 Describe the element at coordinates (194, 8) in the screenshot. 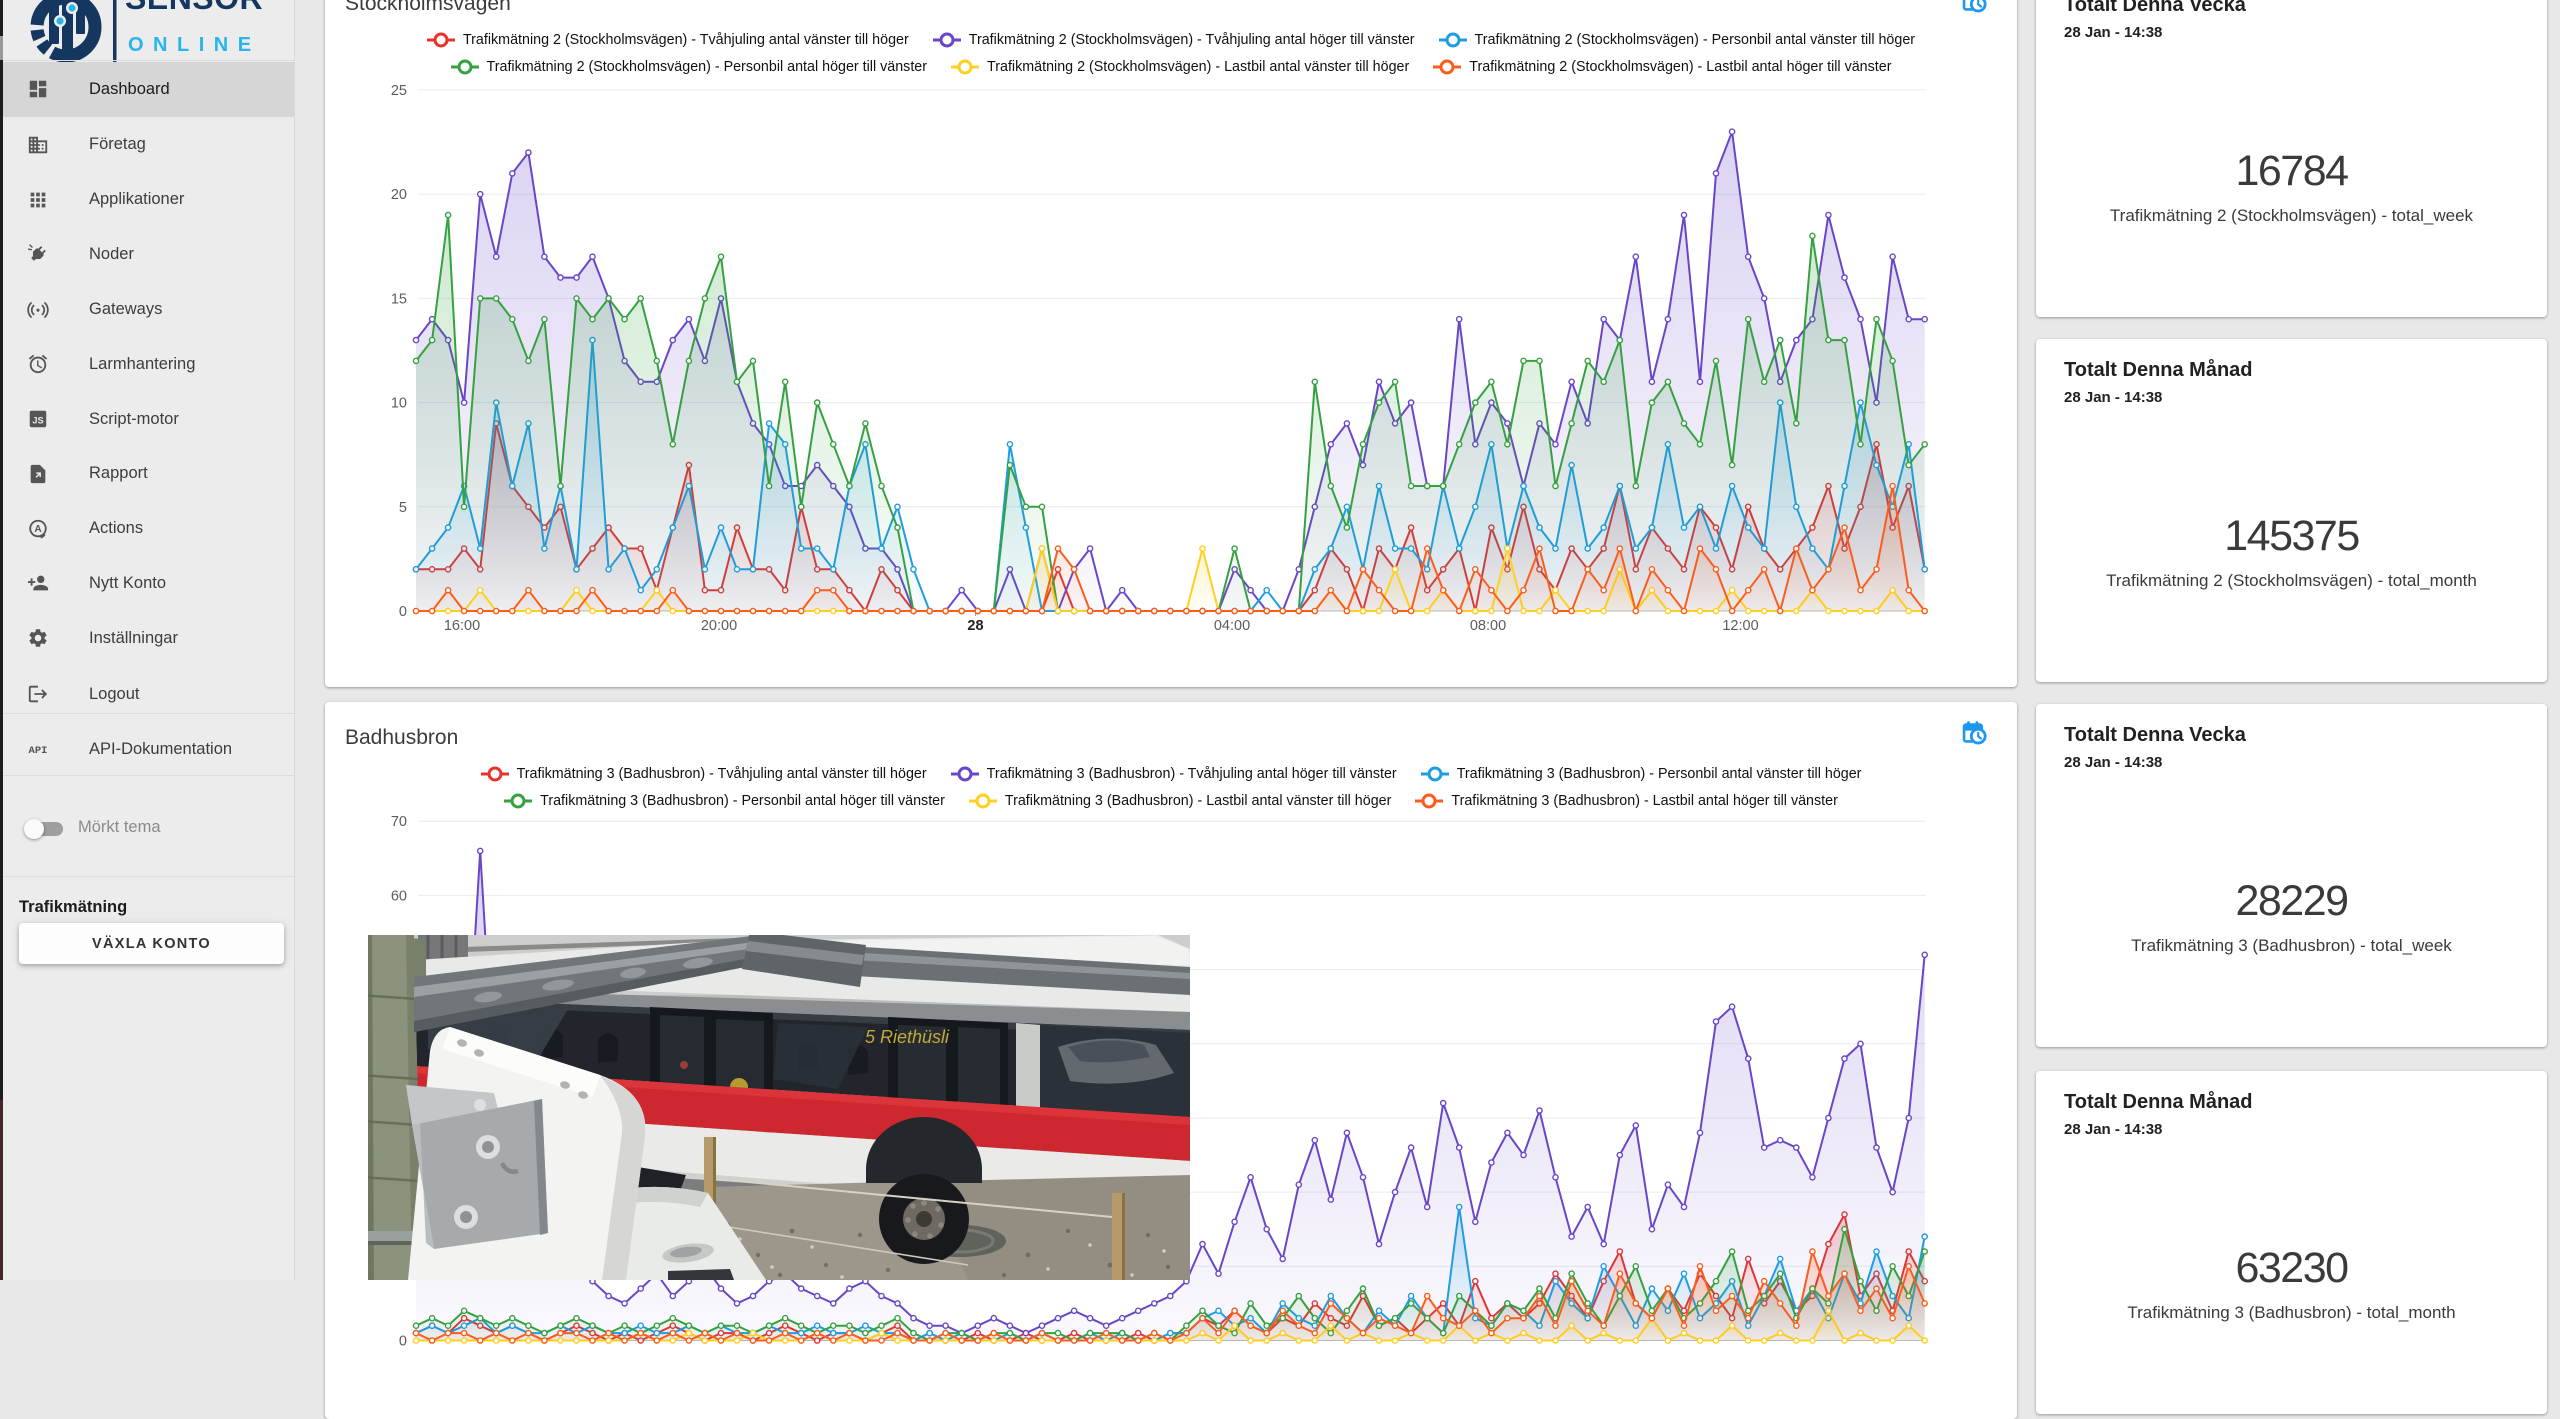

I see `svg-text: SENSOR` at that location.